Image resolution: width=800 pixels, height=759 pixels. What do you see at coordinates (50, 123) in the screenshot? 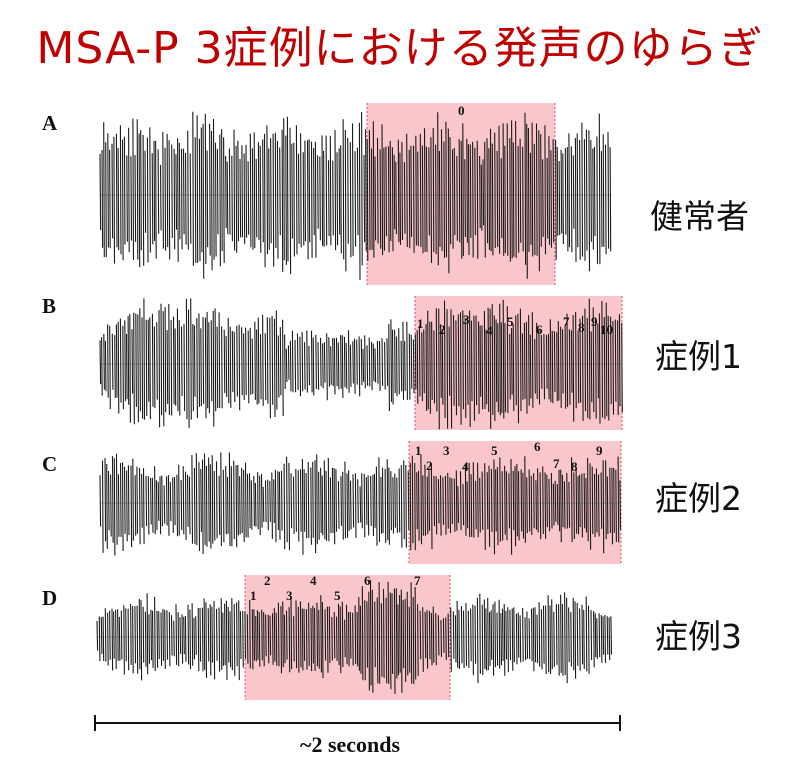
I see `panel-letter-a: A` at bounding box center [50, 123].